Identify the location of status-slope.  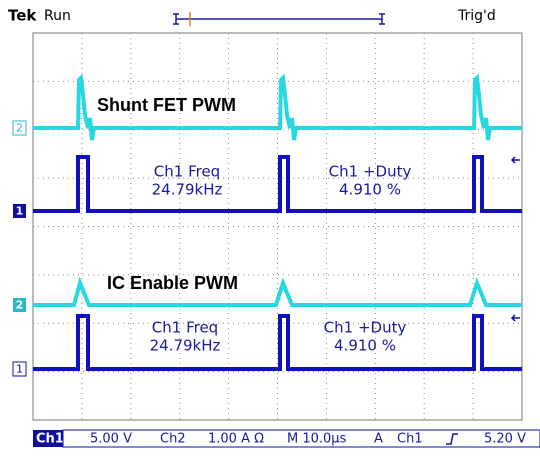
(452, 439).